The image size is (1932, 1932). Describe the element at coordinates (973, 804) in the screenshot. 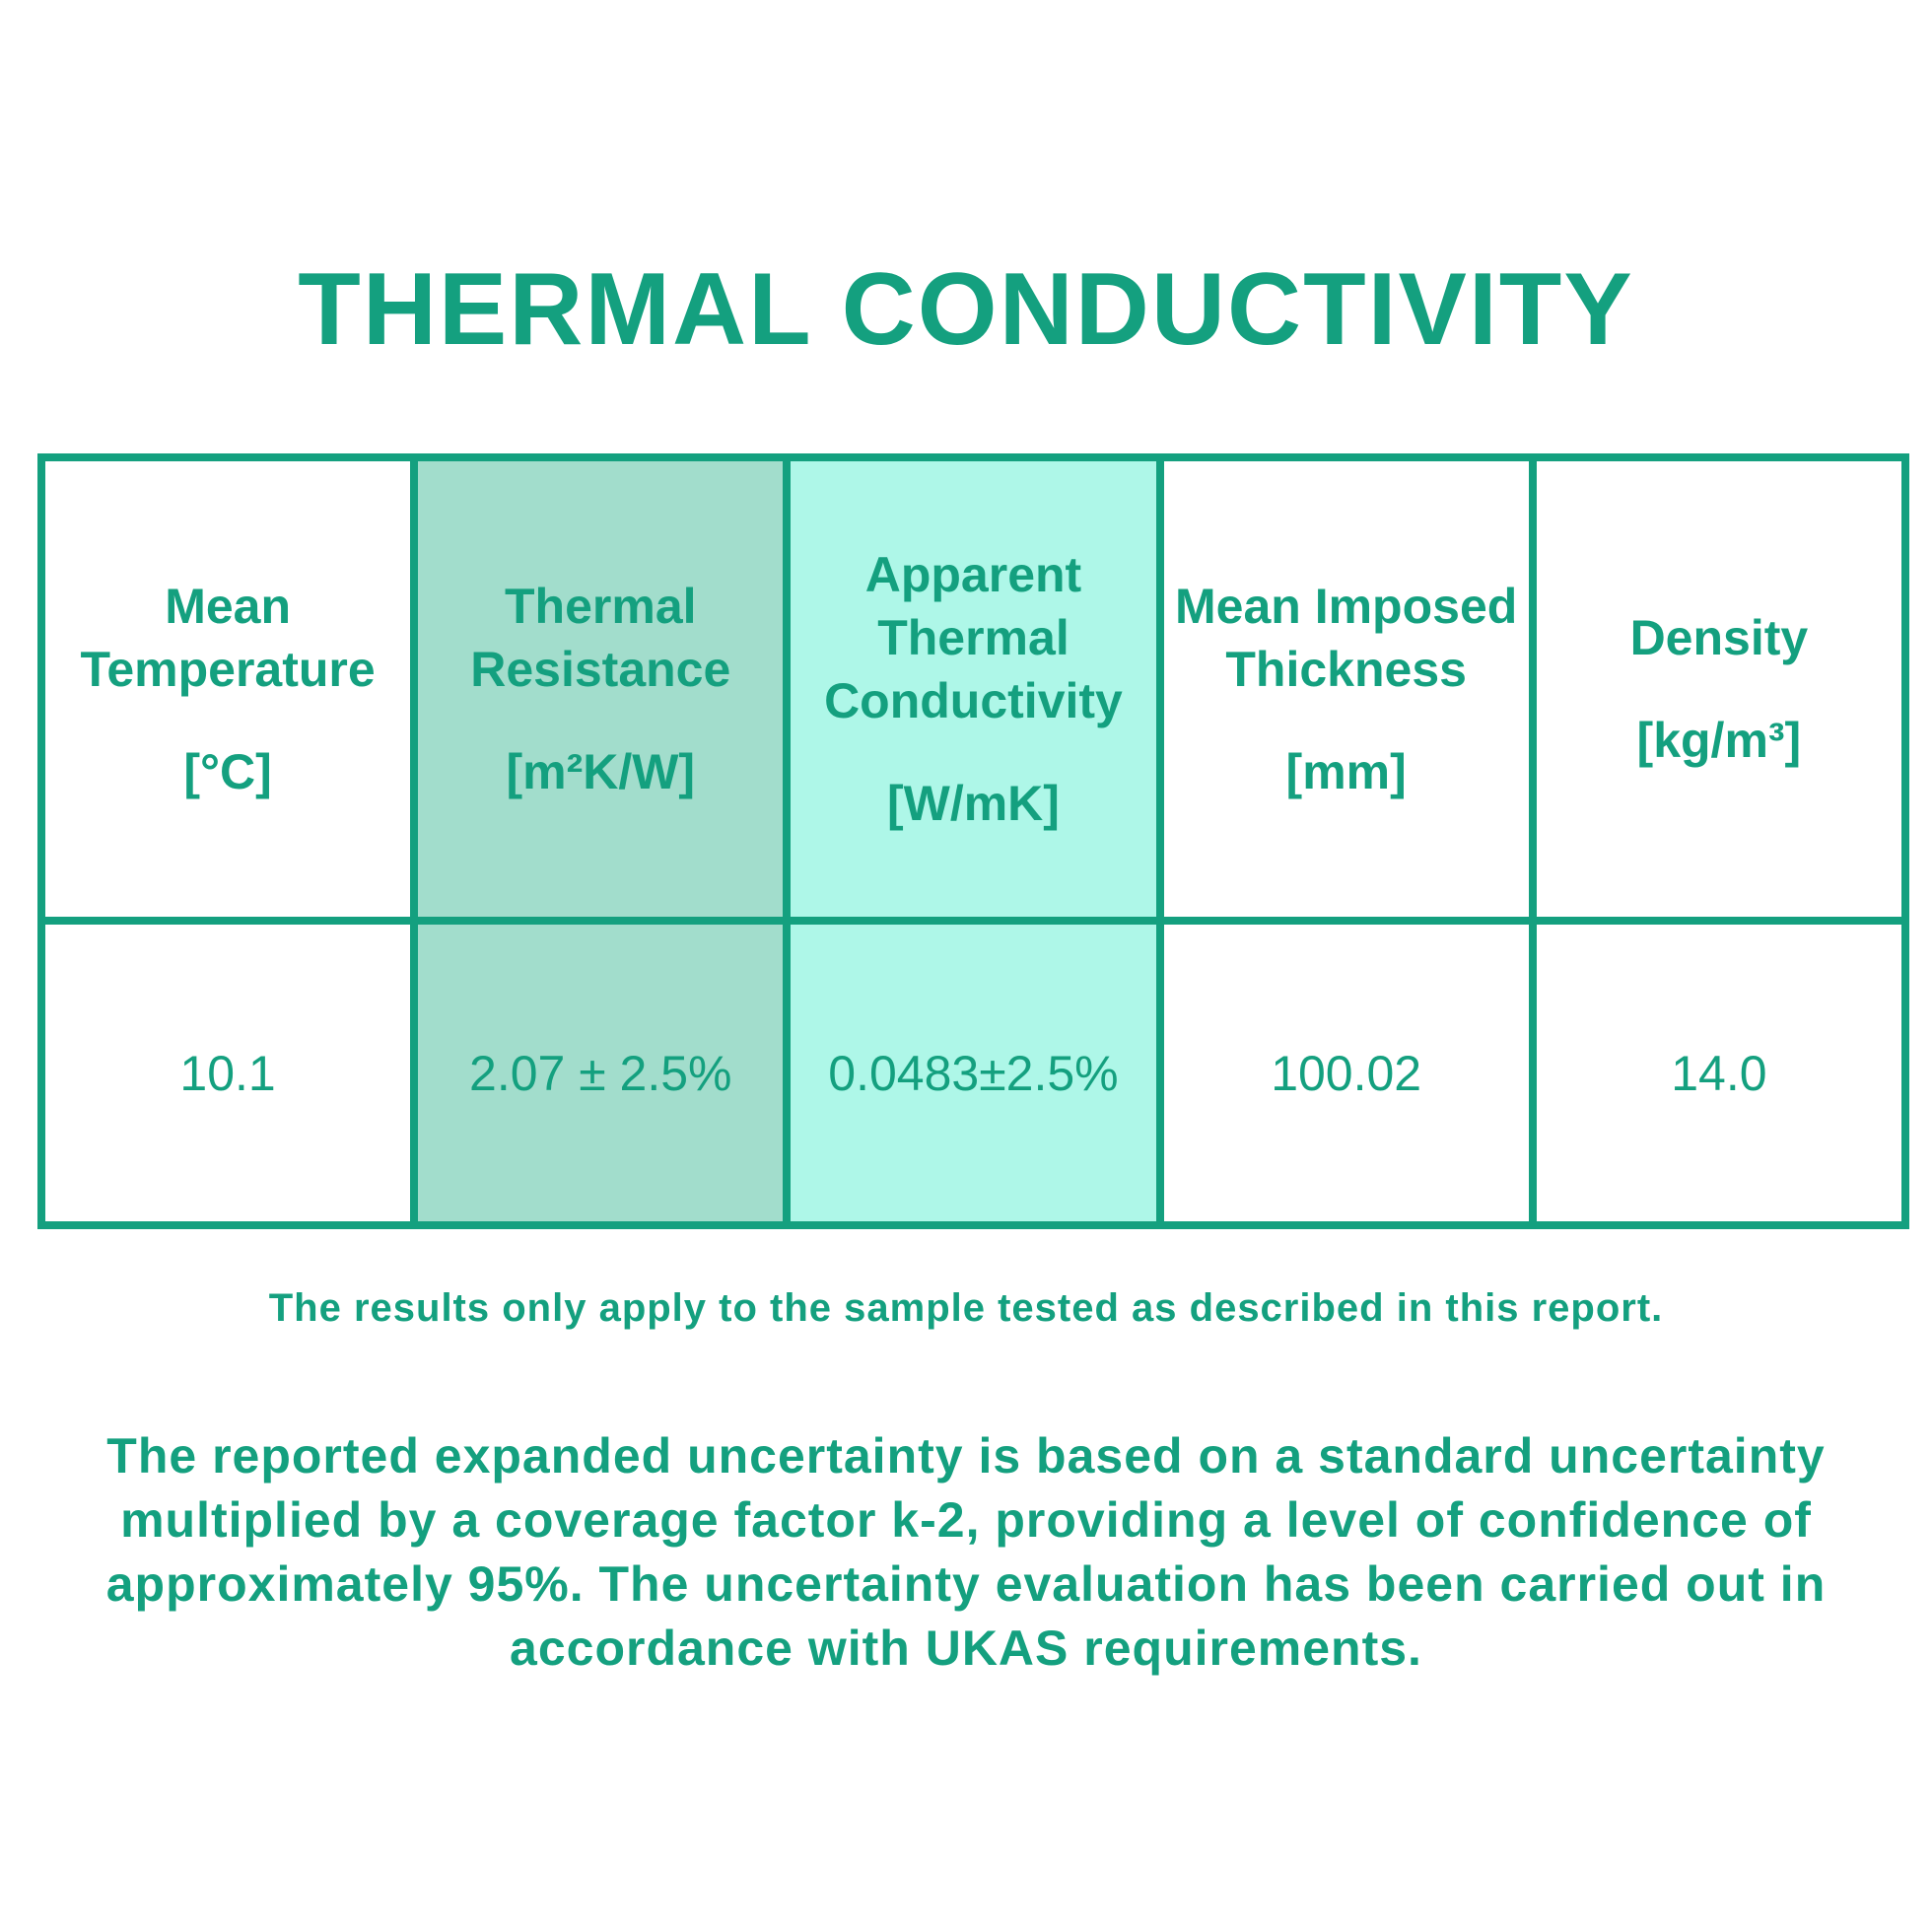

I see `header-unit: [W/mK]` at that location.